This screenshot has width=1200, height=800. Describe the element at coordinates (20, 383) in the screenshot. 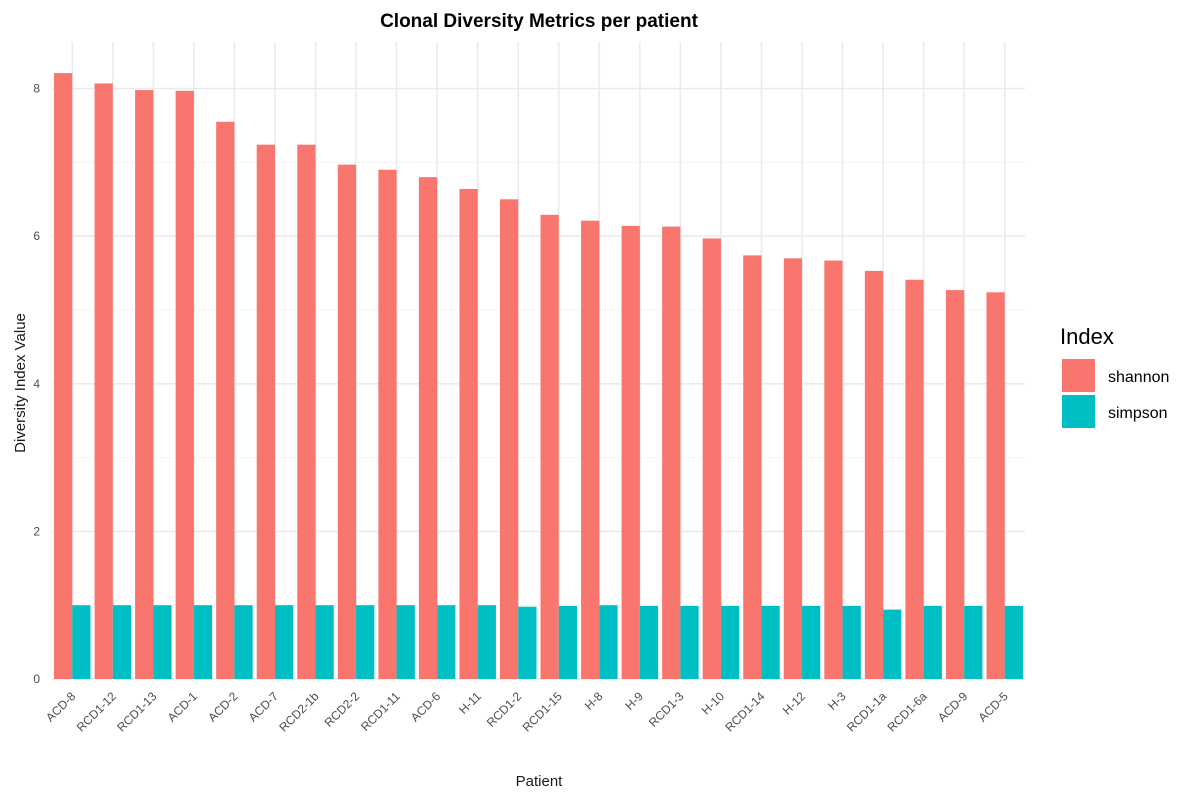

I see `y-axis-title: Diversity Index Value` at that location.